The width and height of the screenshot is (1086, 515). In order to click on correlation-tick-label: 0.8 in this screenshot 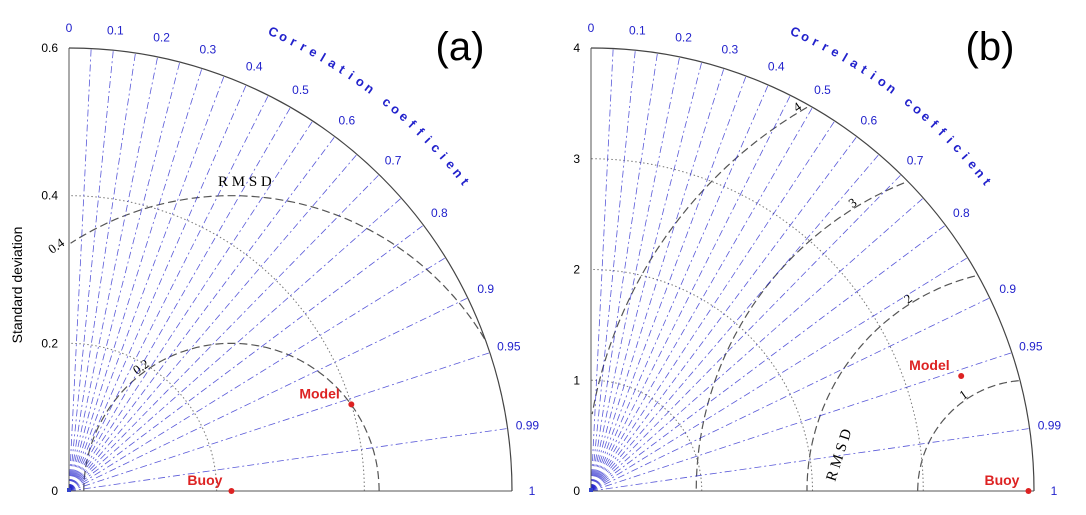, I will do `click(439, 213)`.